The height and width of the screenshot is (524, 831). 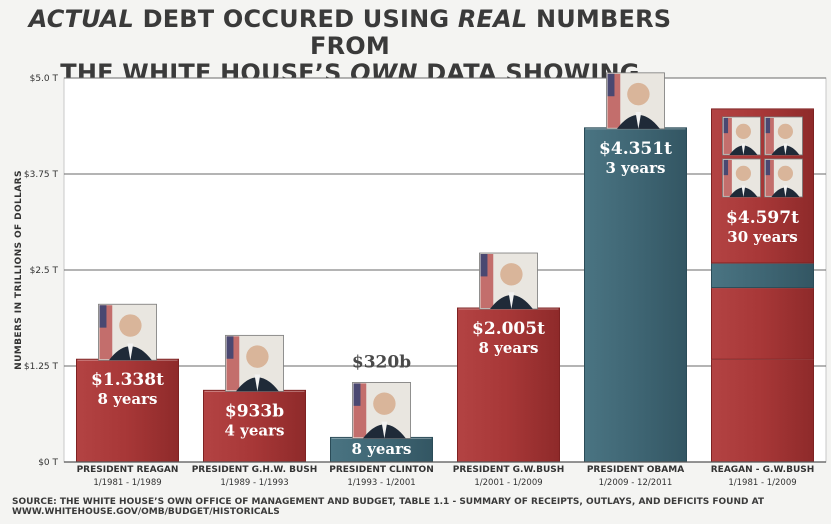 I want to click on title-line1-run-3: NUMBERS FROM, so click(x=491, y=32).